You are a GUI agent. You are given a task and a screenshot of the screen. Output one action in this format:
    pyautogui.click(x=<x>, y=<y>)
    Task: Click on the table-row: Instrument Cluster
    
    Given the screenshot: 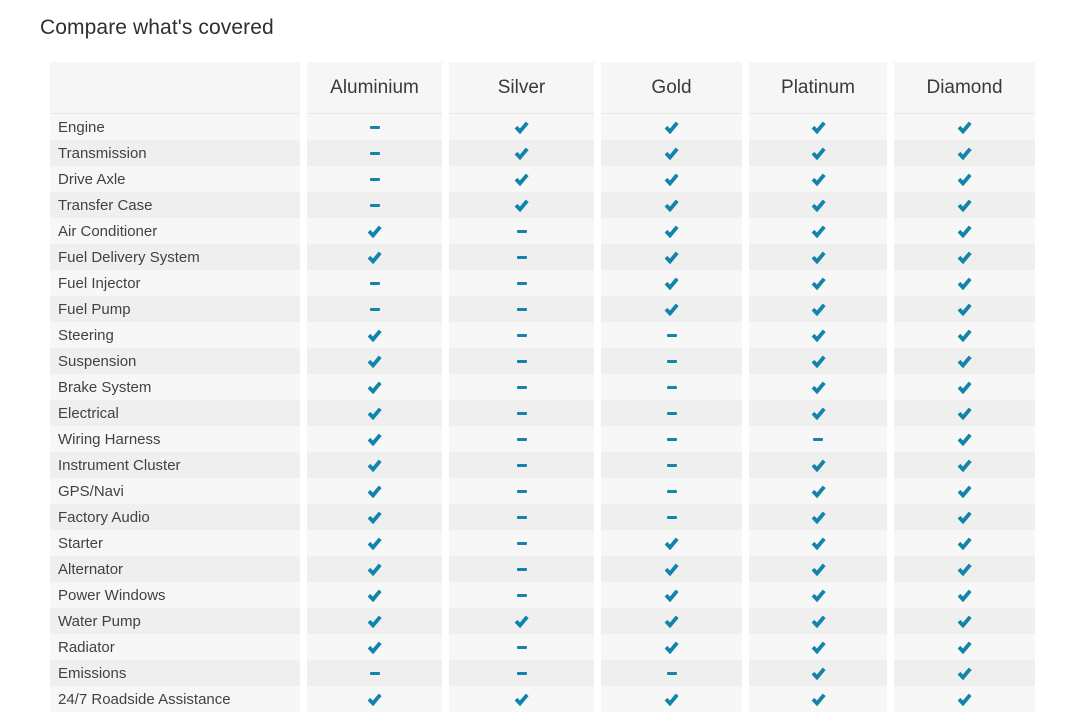 What is the action you would take?
    pyautogui.click(x=543, y=465)
    